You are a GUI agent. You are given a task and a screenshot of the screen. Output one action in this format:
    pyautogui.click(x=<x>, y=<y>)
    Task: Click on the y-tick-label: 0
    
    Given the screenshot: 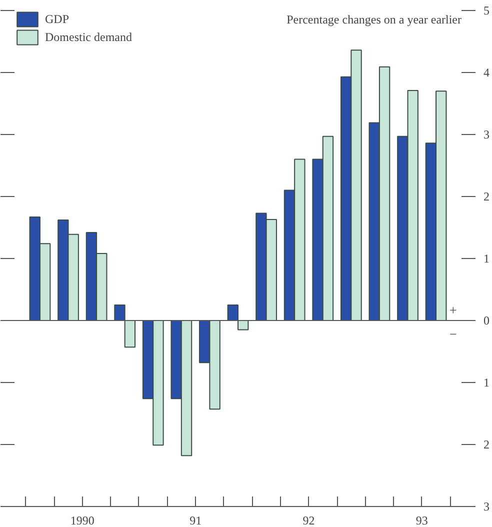 What is the action you would take?
    pyautogui.click(x=487, y=321)
    